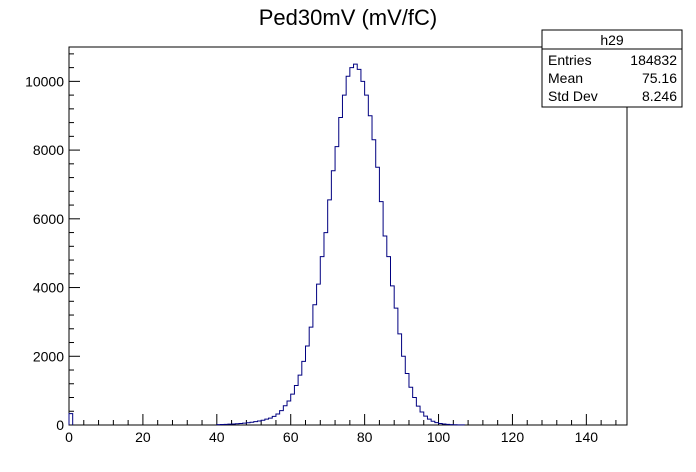 The image size is (696, 472). What do you see at coordinates (60, 425) in the screenshot?
I see `y-tick-label: 0` at bounding box center [60, 425].